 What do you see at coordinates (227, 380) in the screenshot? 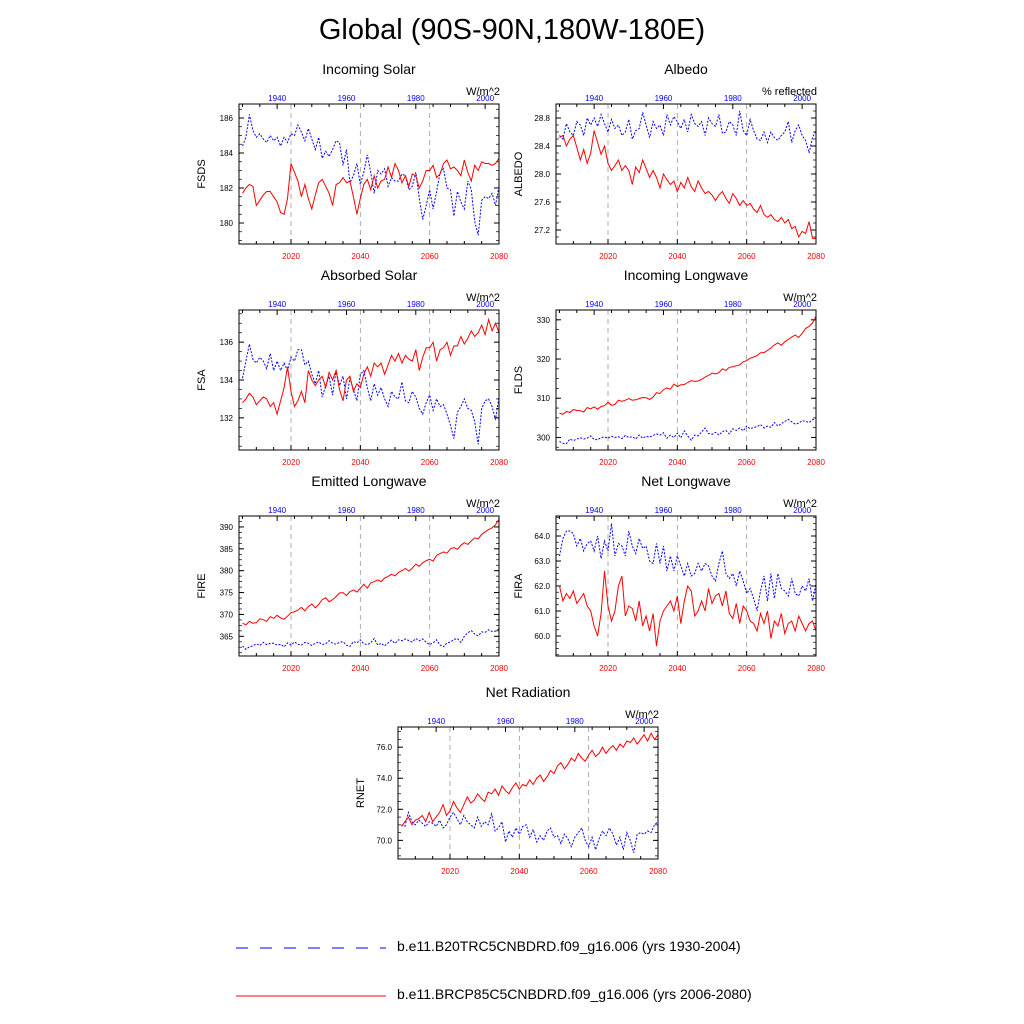
I see `y-tick-label: 134` at bounding box center [227, 380].